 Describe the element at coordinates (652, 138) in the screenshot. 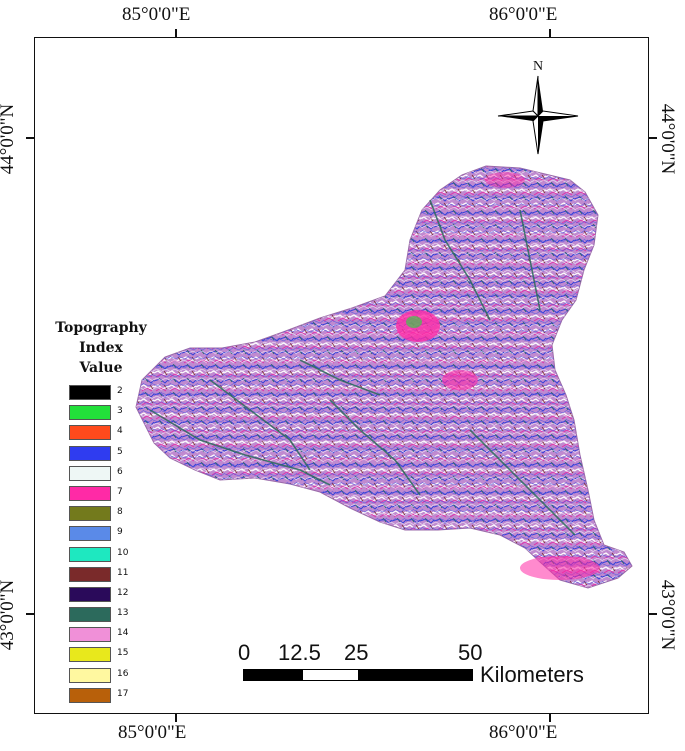

I see `tick-right-upper` at that location.